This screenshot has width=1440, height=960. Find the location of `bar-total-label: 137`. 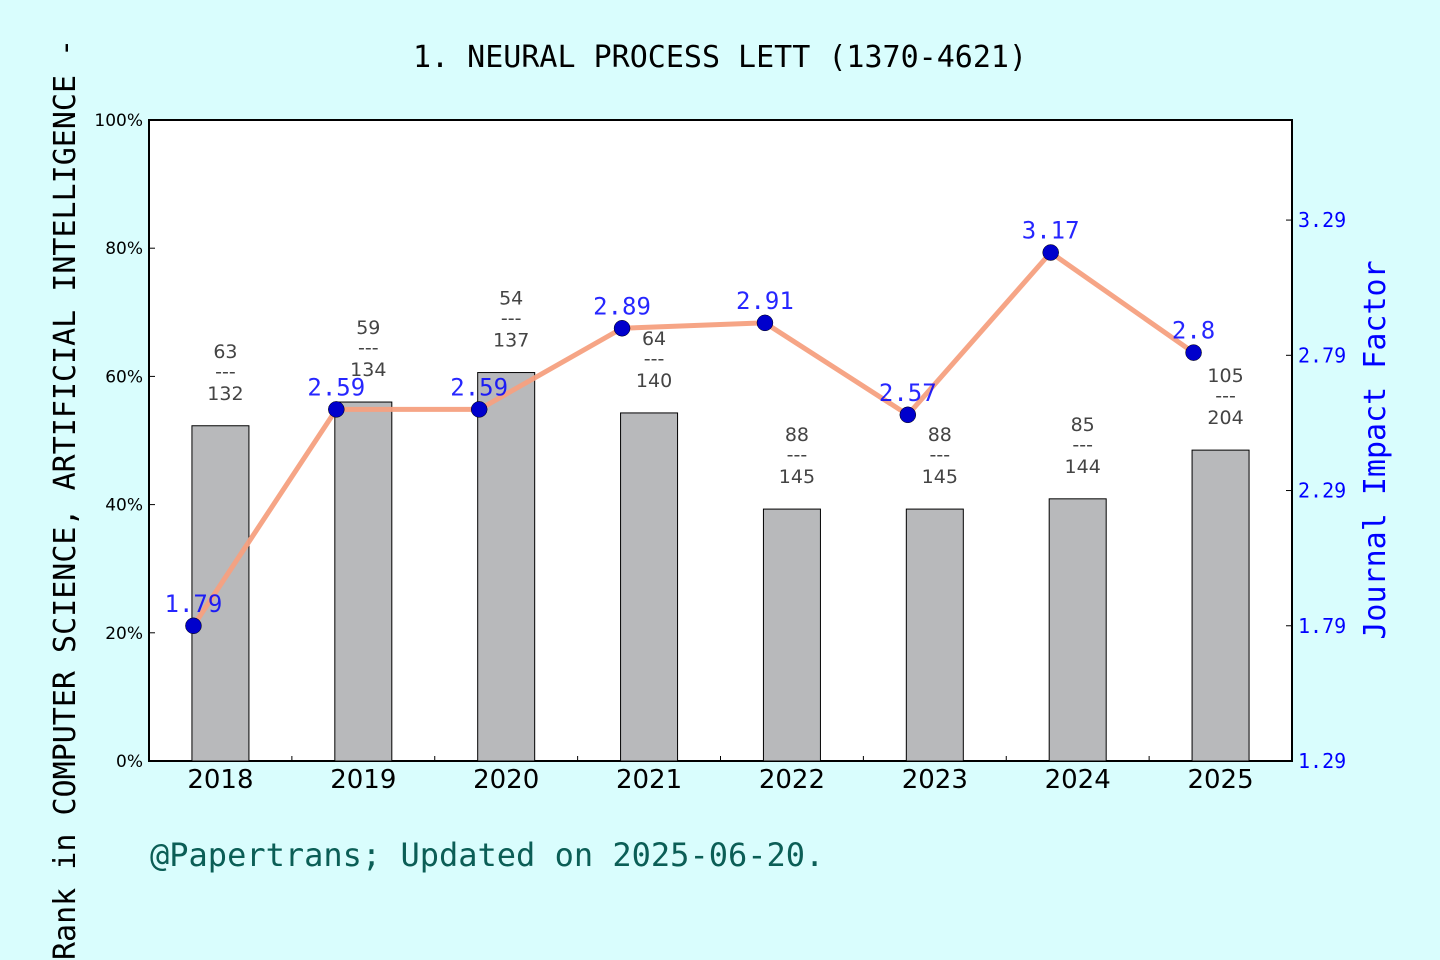

bar-total-label: 137 is located at coordinates (511, 341).